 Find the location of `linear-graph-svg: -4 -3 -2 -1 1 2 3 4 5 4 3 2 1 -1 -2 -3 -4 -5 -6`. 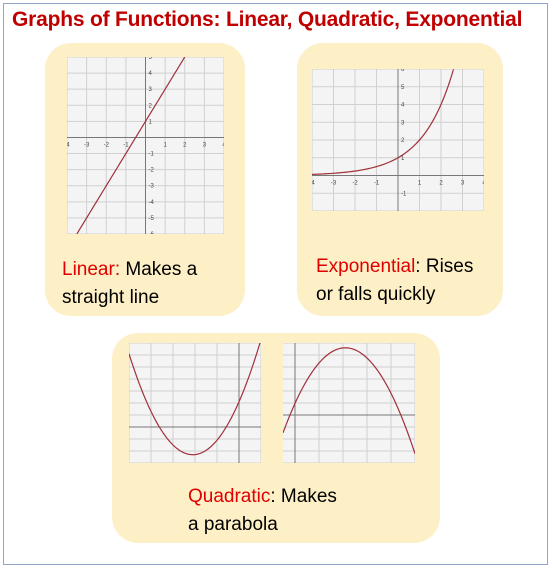

linear-graph-svg: -4 -3 -2 -1 1 2 3 4 5 4 3 2 1 -1 -2 -3 -4 -5 -6 is located at coordinates (145, 145).